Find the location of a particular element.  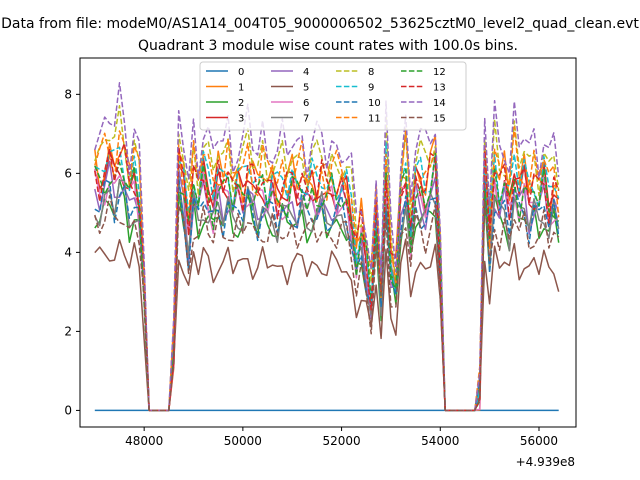

legend-label-0: 0 is located at coordinates (241, 72).